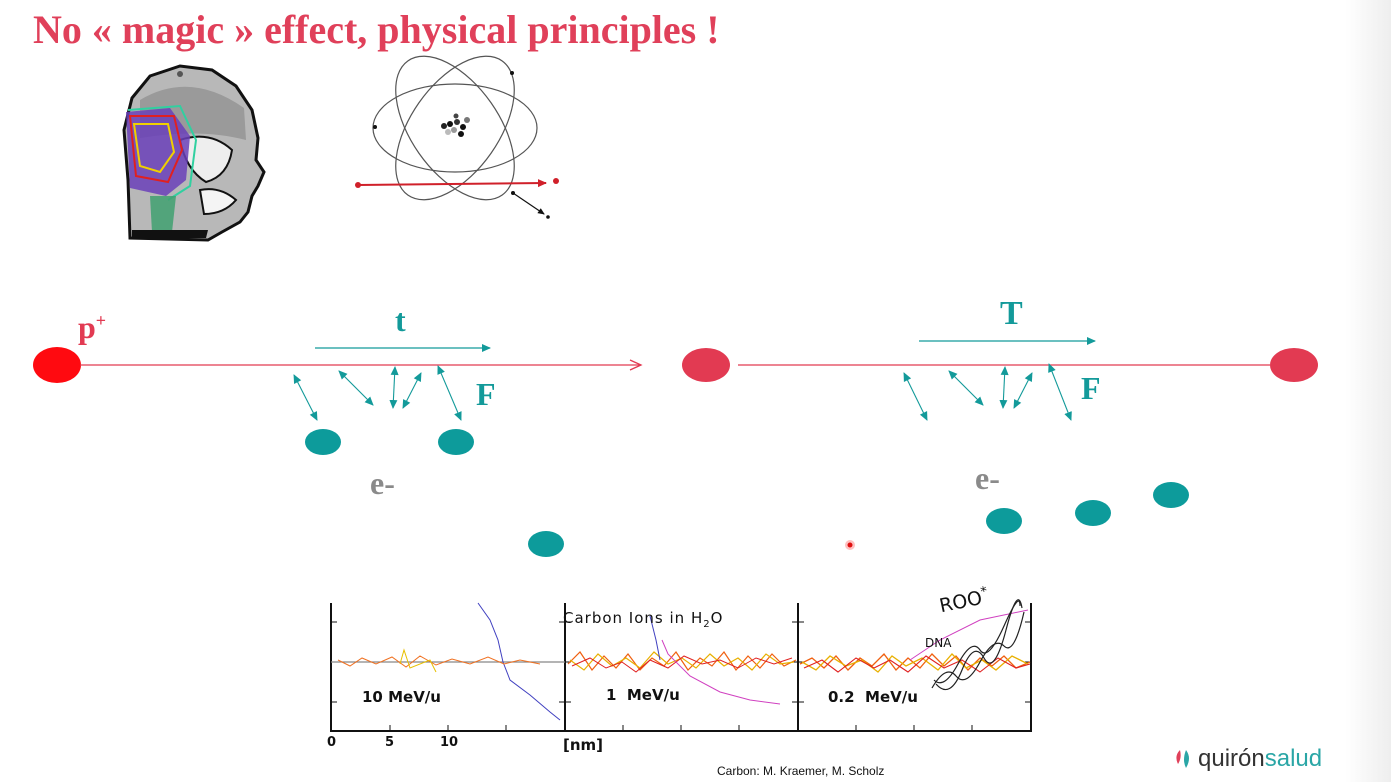  Describe the element at coordinates (332, 742) in the screenshot. I see `x-tick-0: 0` at that location.